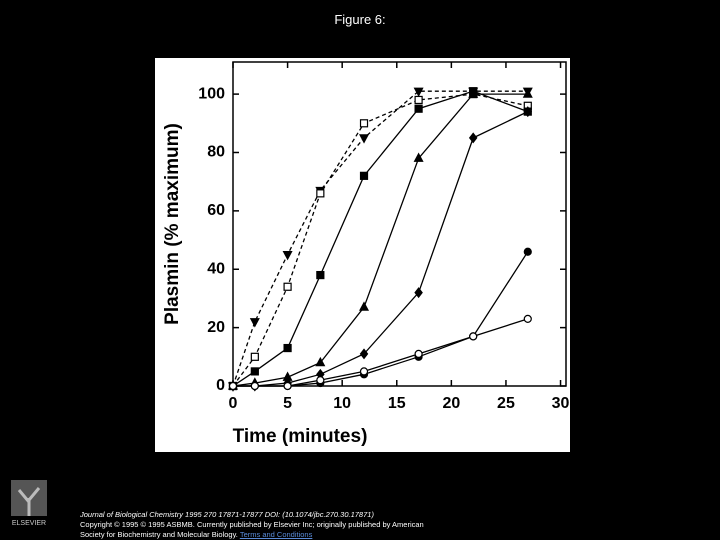 The height and width of the screenshot is (540, 720). What do you see at coordinates (29, 498) in the screenshot?
I see `logo-tree` at bounding box center [29, 498].